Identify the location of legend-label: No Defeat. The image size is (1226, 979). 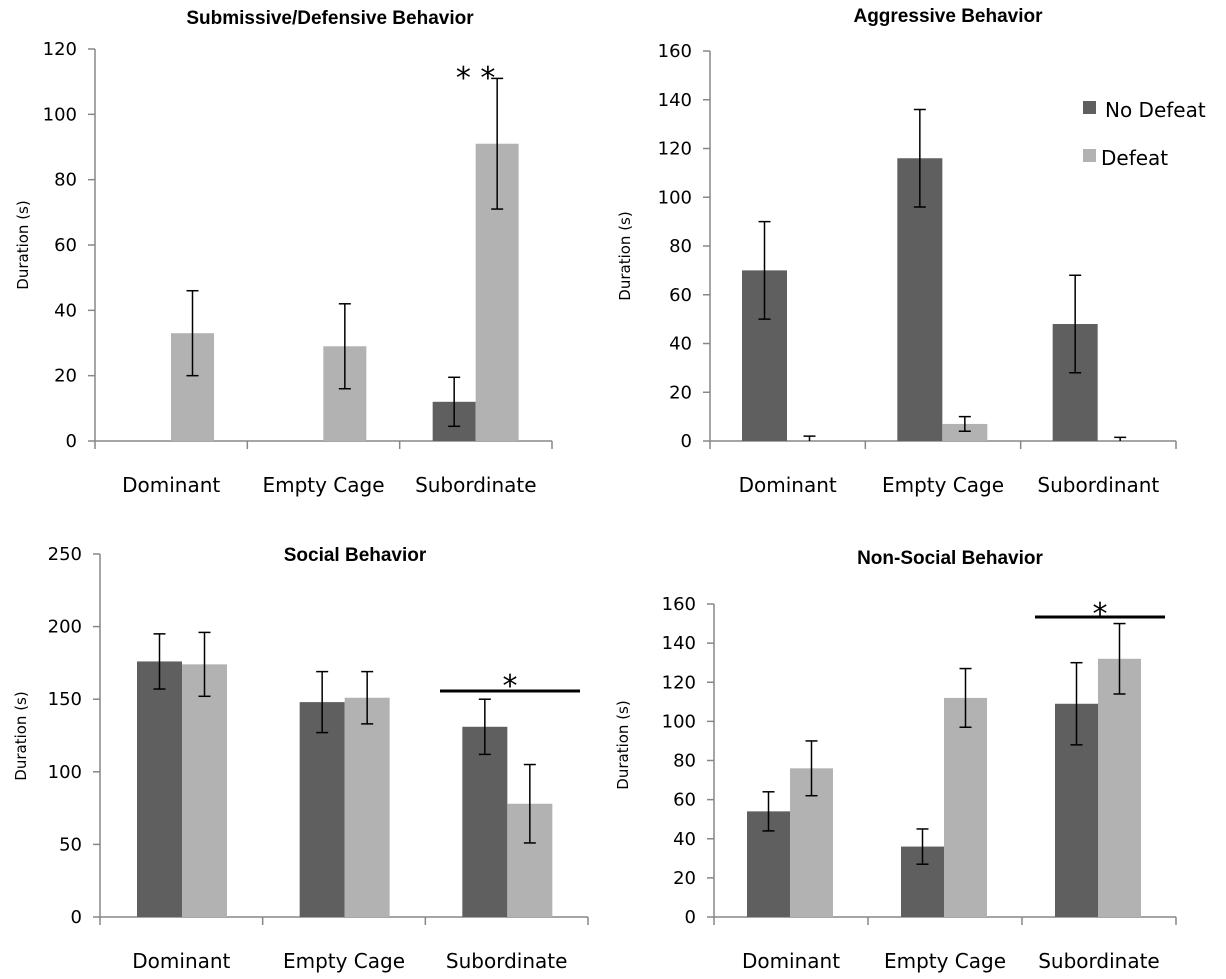
(1155, 110).